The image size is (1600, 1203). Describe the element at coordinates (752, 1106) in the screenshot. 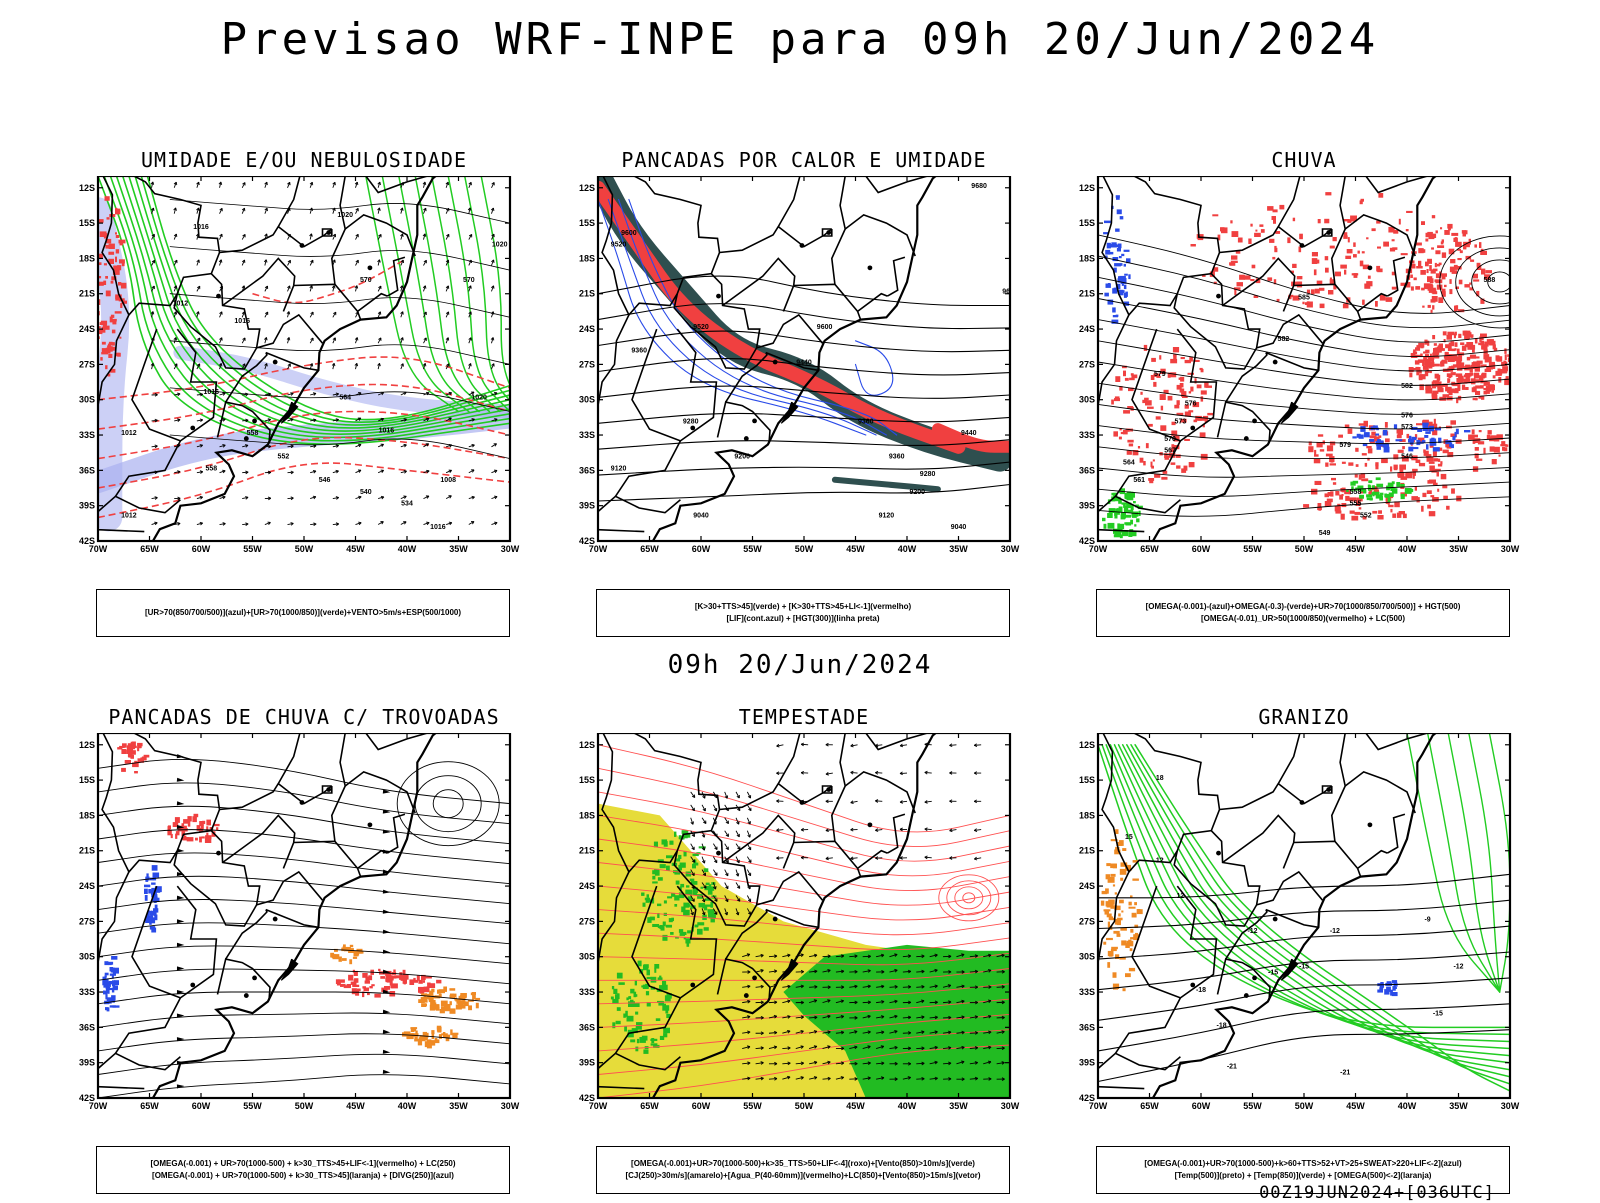

I see `lon-tick-label: 55W` at that location.